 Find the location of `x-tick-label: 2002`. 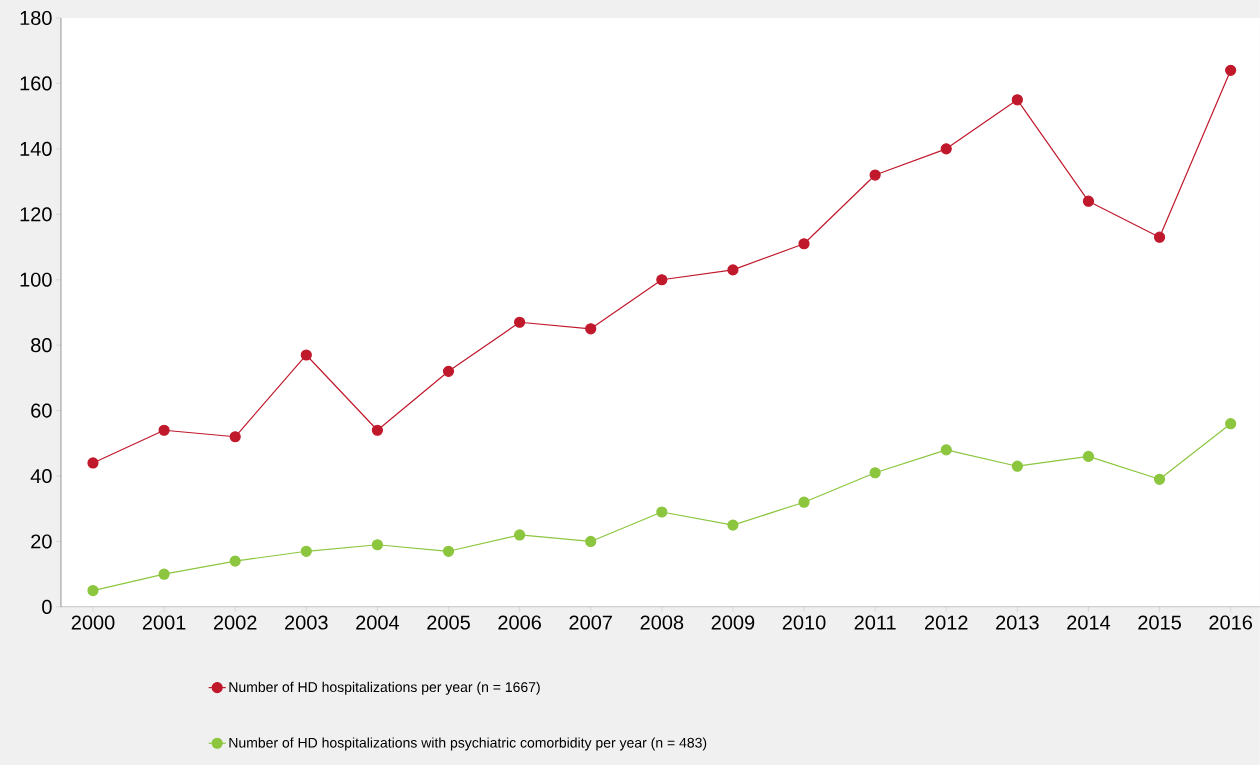

x-tick-label: 2002 is located at coordinates (235, 622).